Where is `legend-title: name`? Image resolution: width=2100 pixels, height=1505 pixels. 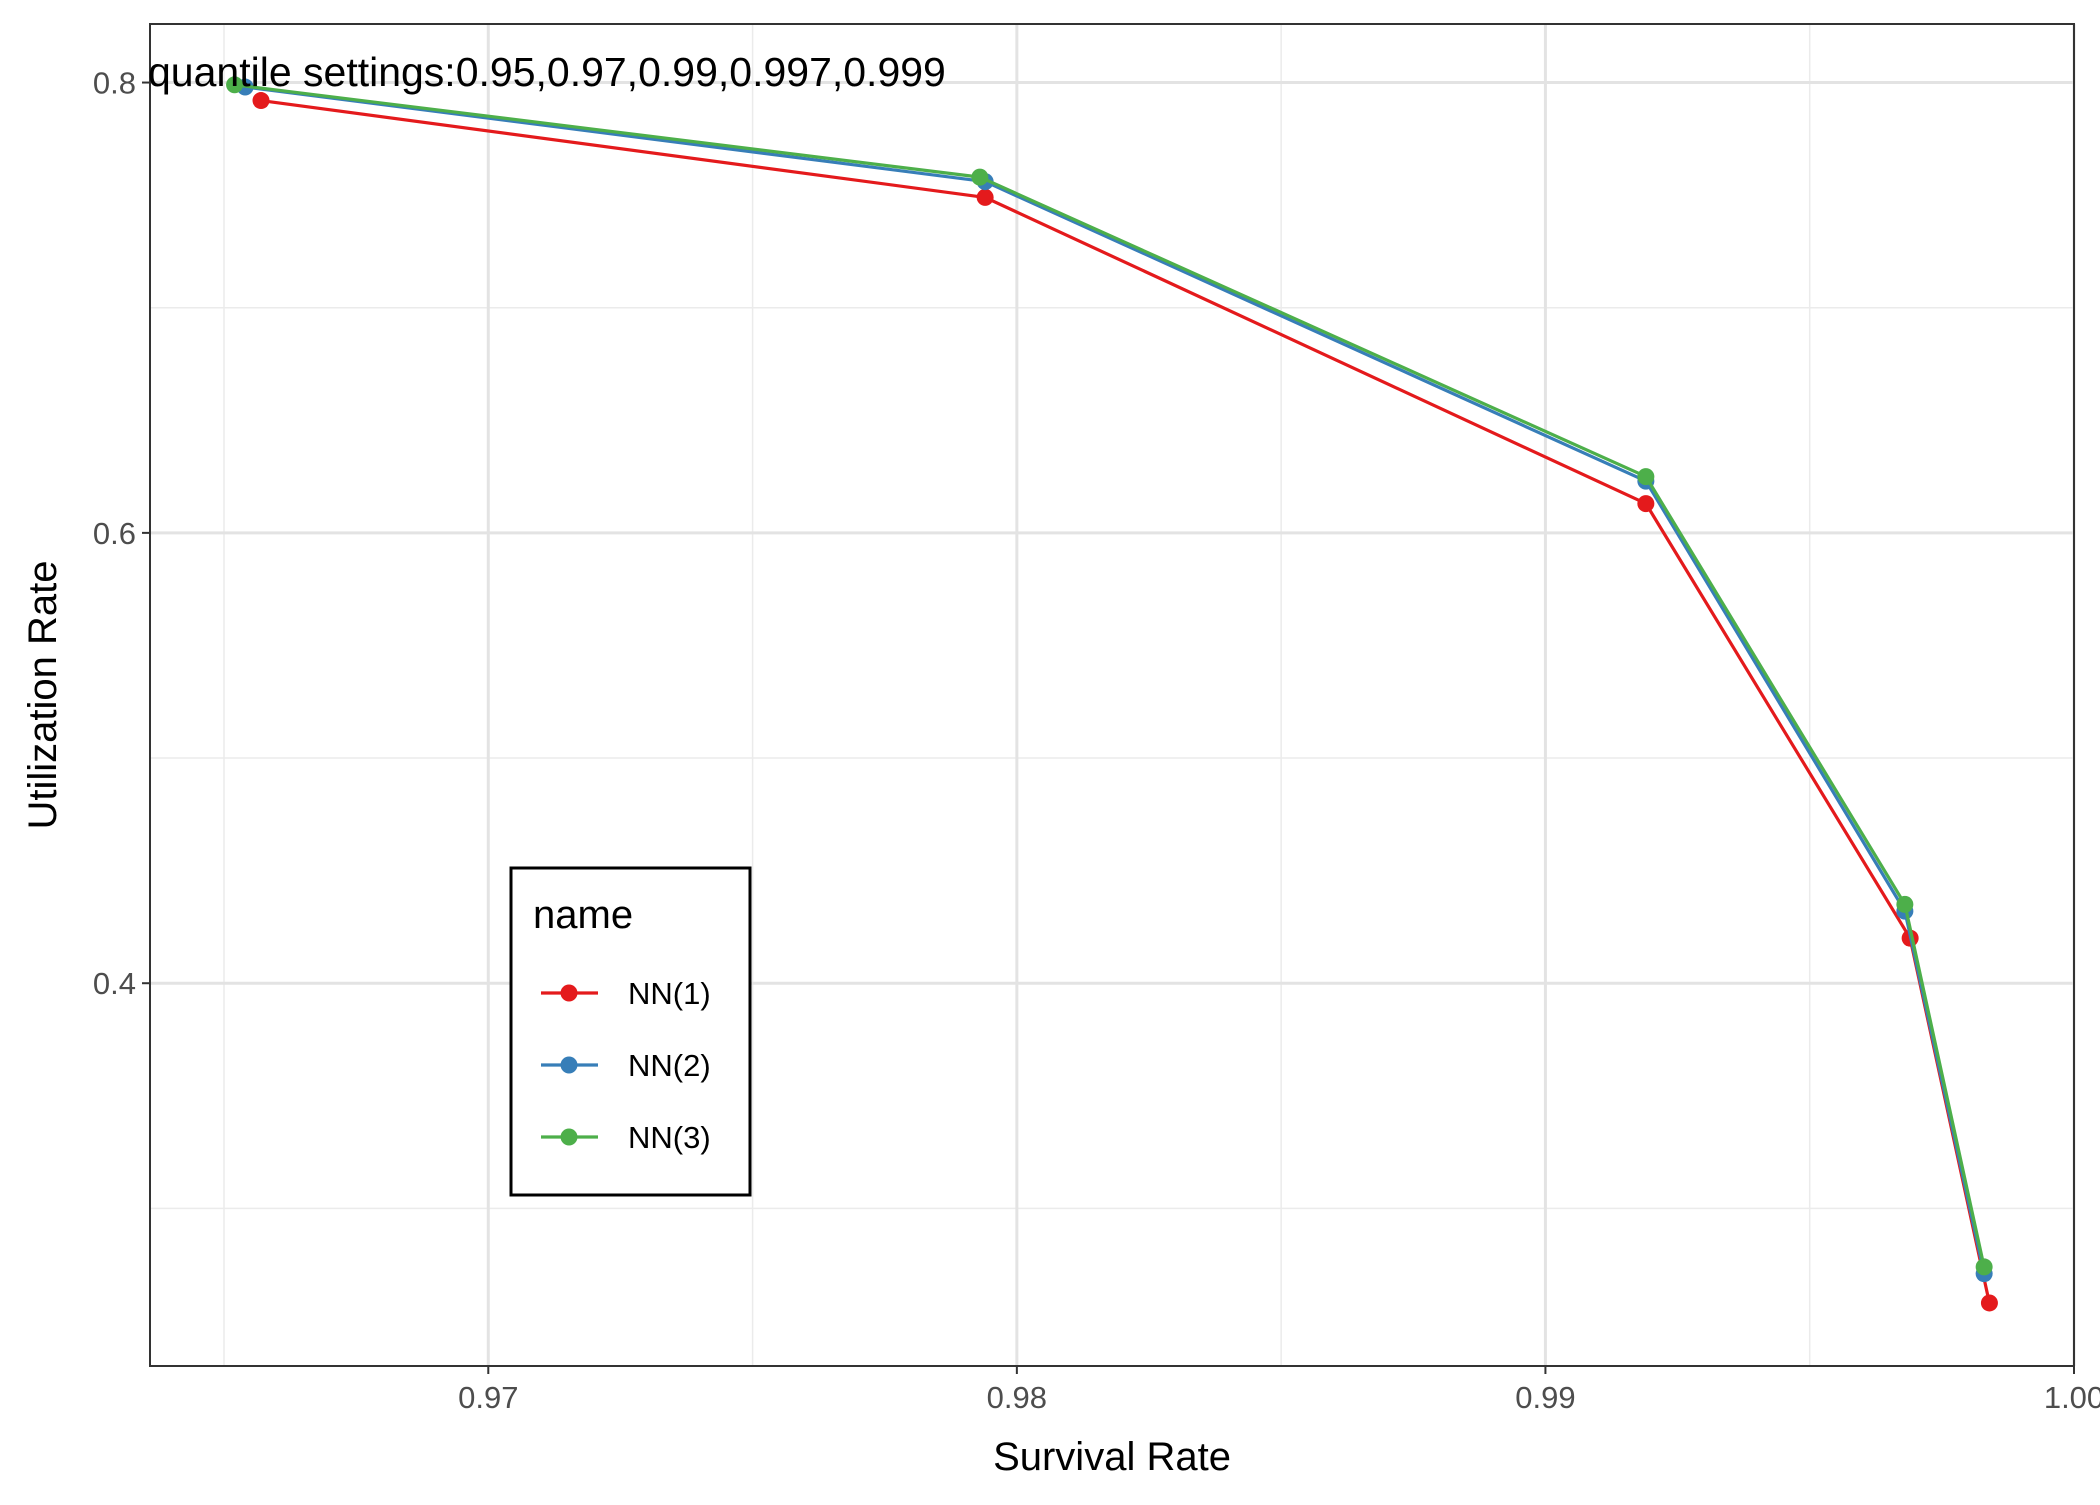
legend-title: name is located at coordinates (583, 915).